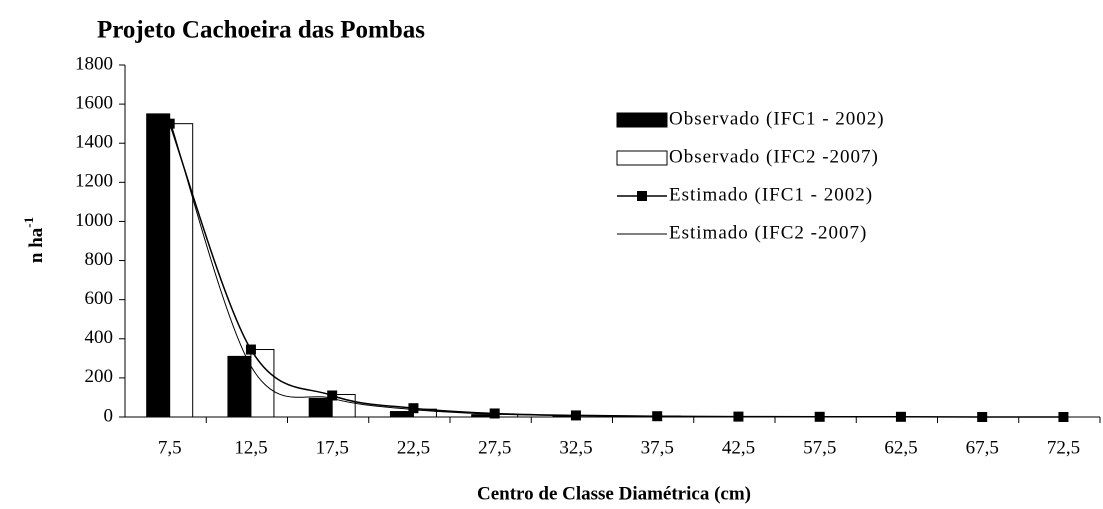 The image size is (1103, 509). I want to click on y-tick-label: 1400, so click(94, 142).